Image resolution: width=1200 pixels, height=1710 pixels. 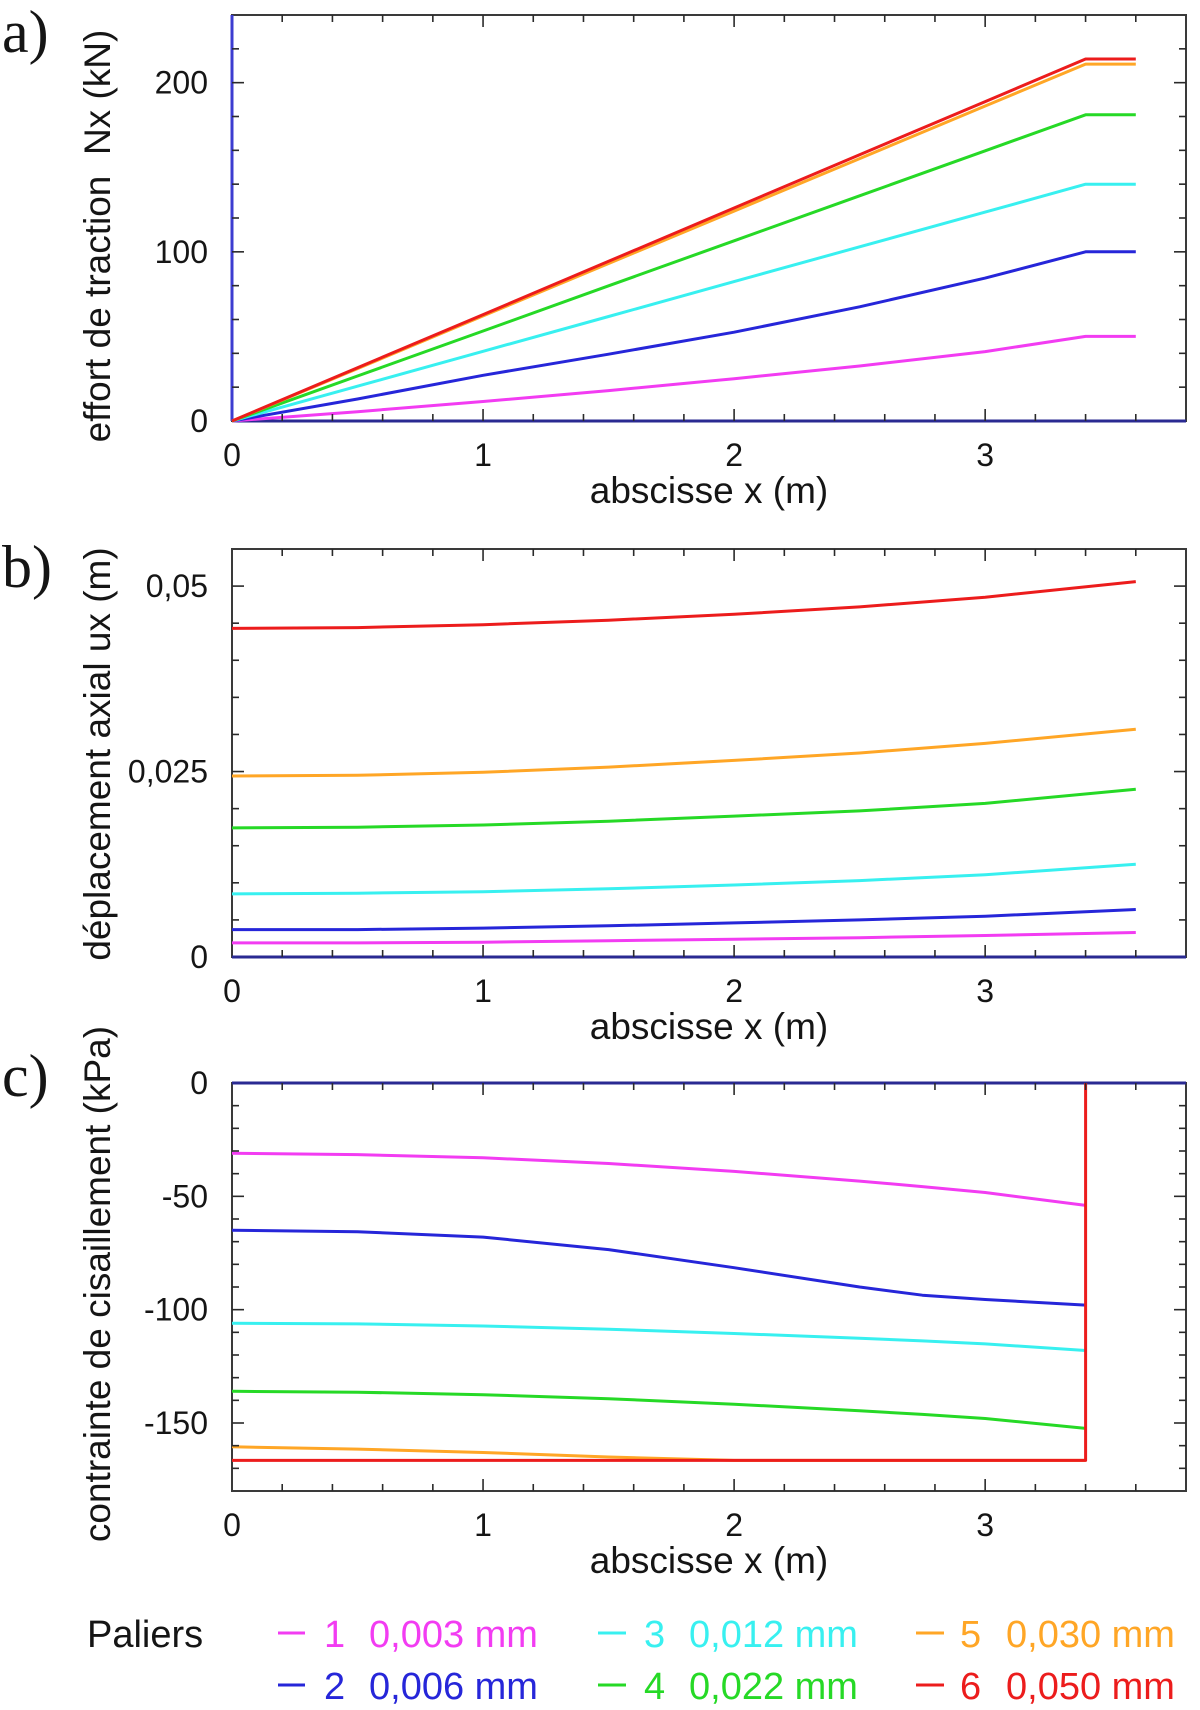 What do you see at coordinates (27, 567) in the screenshot?
I see `panel-label: b)` at bounding box center [27, 567].